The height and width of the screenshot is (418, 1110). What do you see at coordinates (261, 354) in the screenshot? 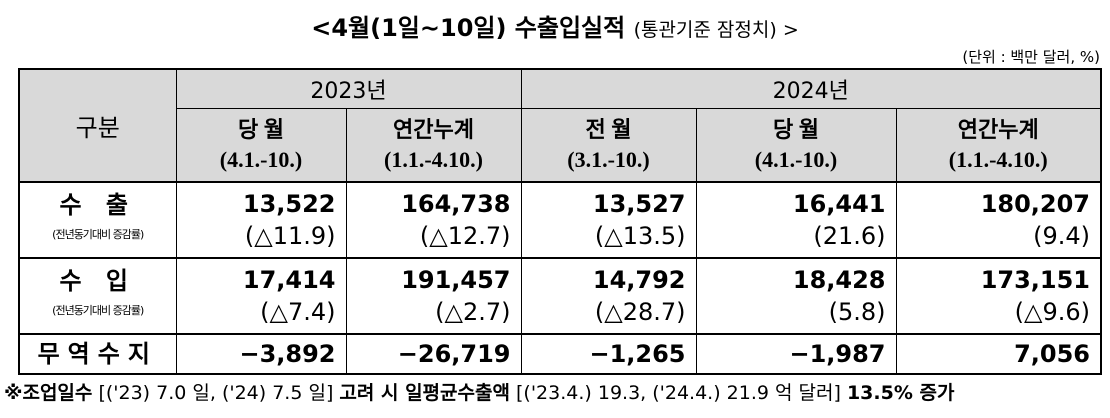
I see `value: −3,892` at bounding box center [261, 354].